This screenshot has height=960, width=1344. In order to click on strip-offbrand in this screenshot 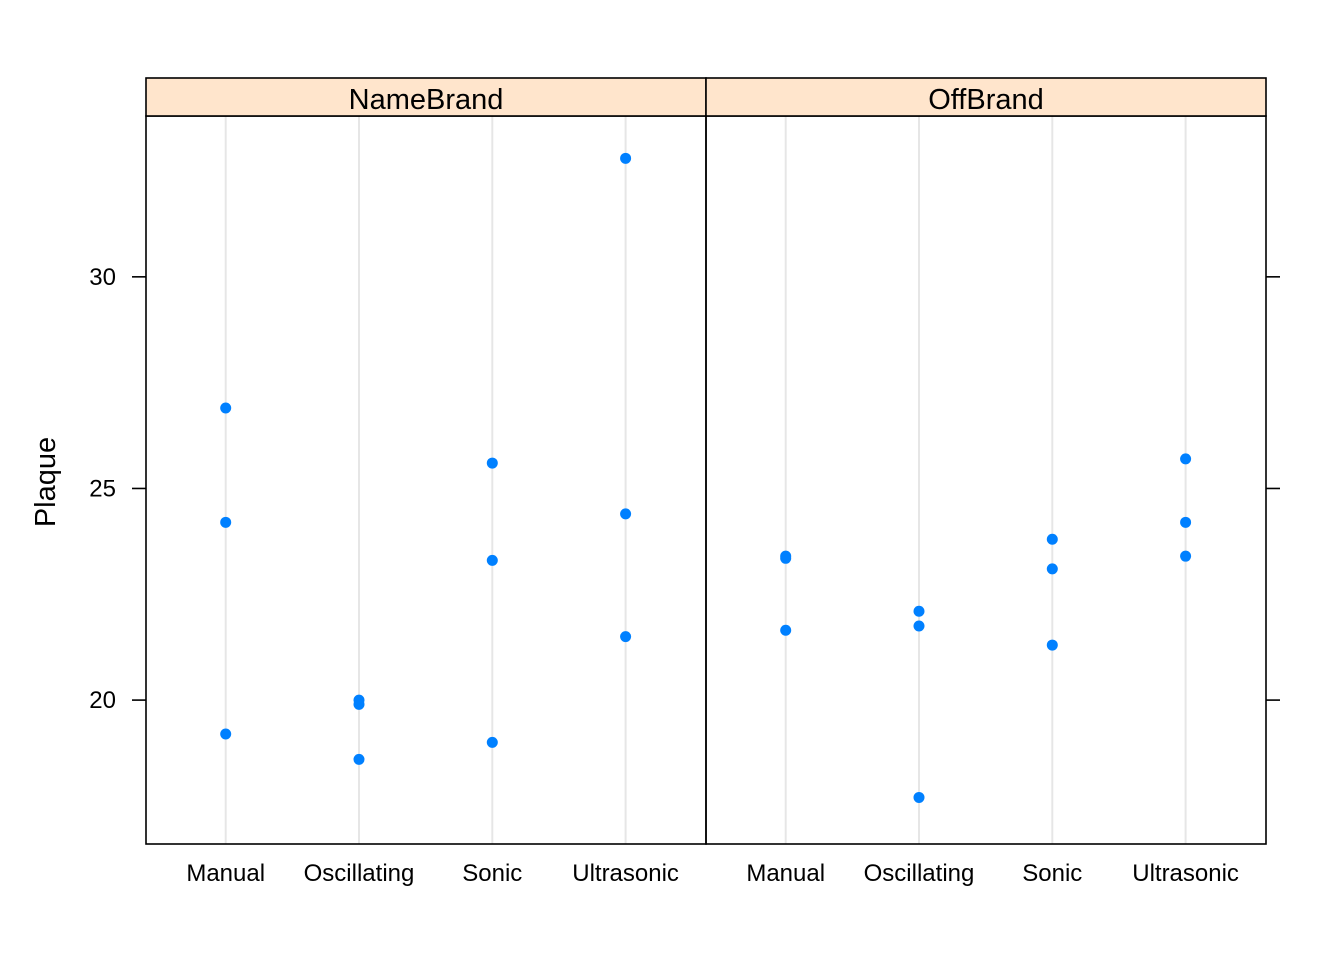, I will do `click(986, 97)`.